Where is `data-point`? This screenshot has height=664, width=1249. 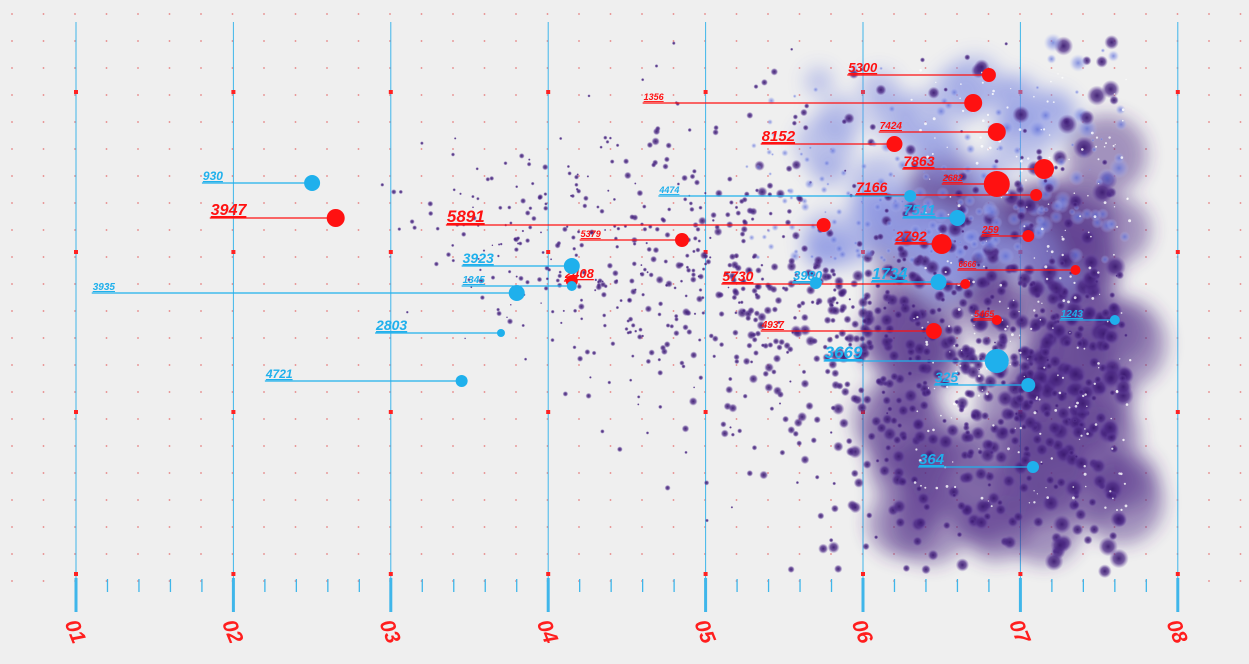
data-point is located at coordinates (938, 282).